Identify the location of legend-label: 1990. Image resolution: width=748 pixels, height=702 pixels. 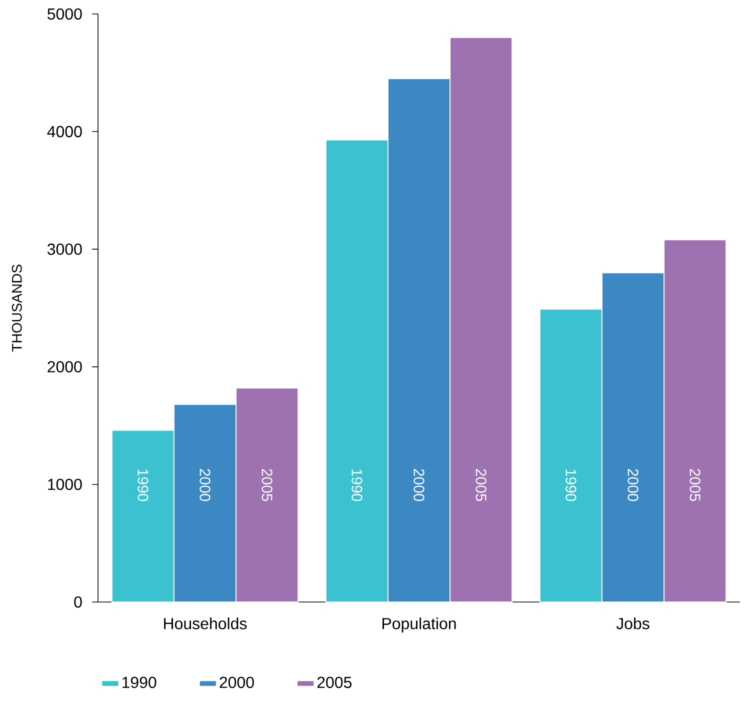
(139, 682).